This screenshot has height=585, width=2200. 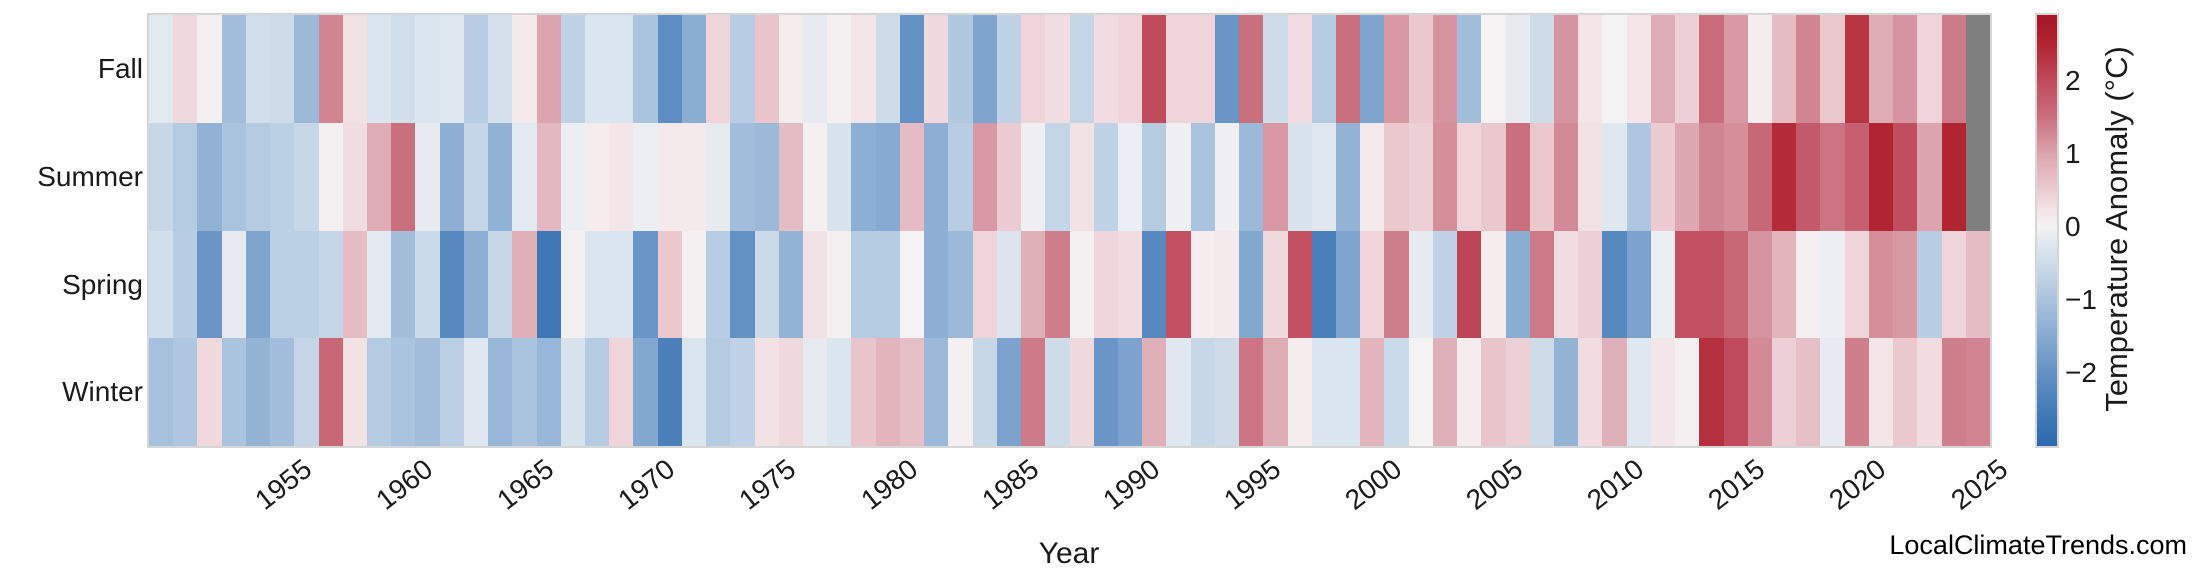 What do you see at coordinates (2116, 229) in the screenshot?
I see `colorbar-label: Temperature Anomaly (°C)` at bounding box center [2116, 229].